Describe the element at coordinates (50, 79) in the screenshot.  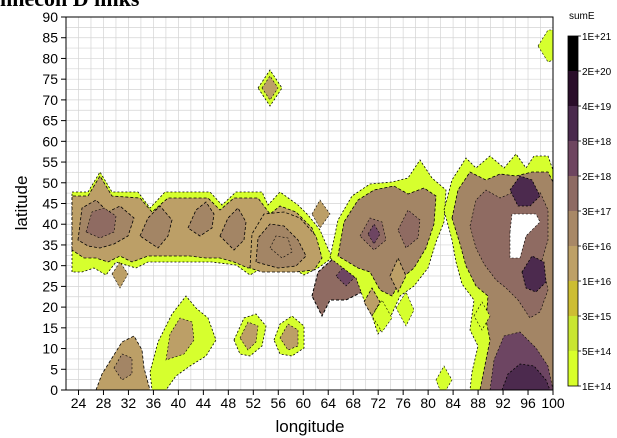
I see `y-tick-label: 75` at that location.